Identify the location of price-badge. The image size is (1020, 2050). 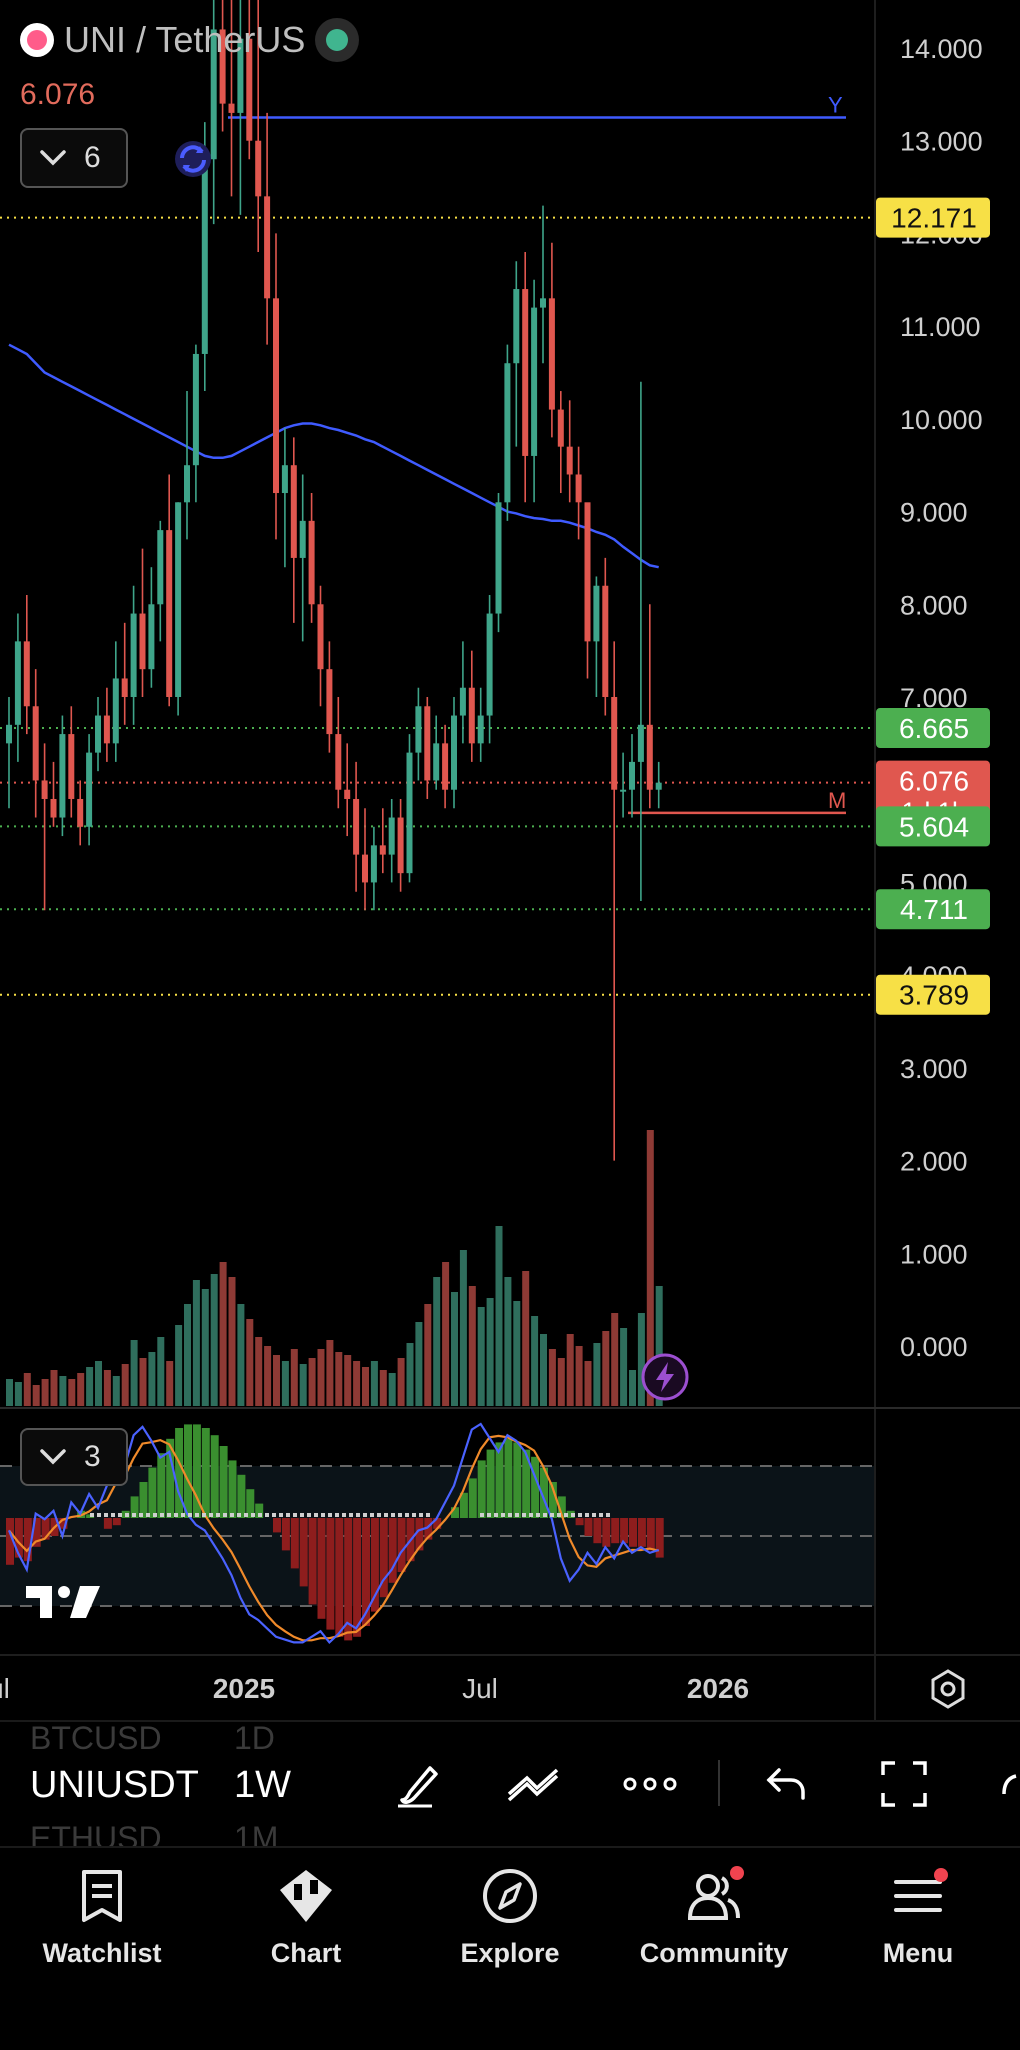
(933, 217).